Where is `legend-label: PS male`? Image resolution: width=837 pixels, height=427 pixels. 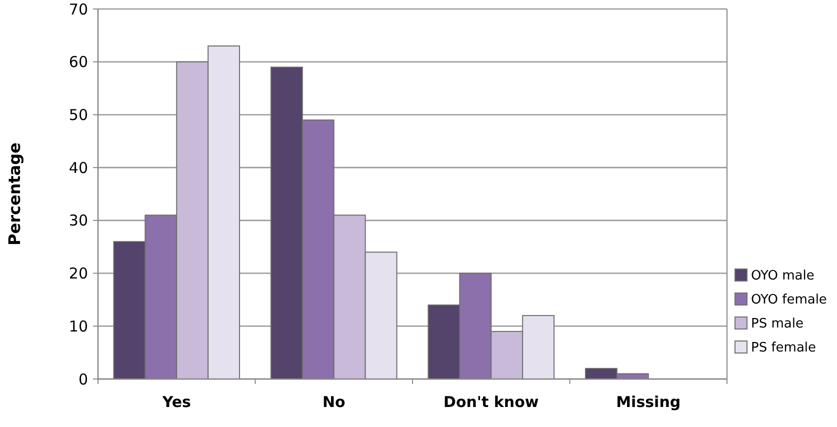
legend-label: PS male is located at coordinates (777, 324).